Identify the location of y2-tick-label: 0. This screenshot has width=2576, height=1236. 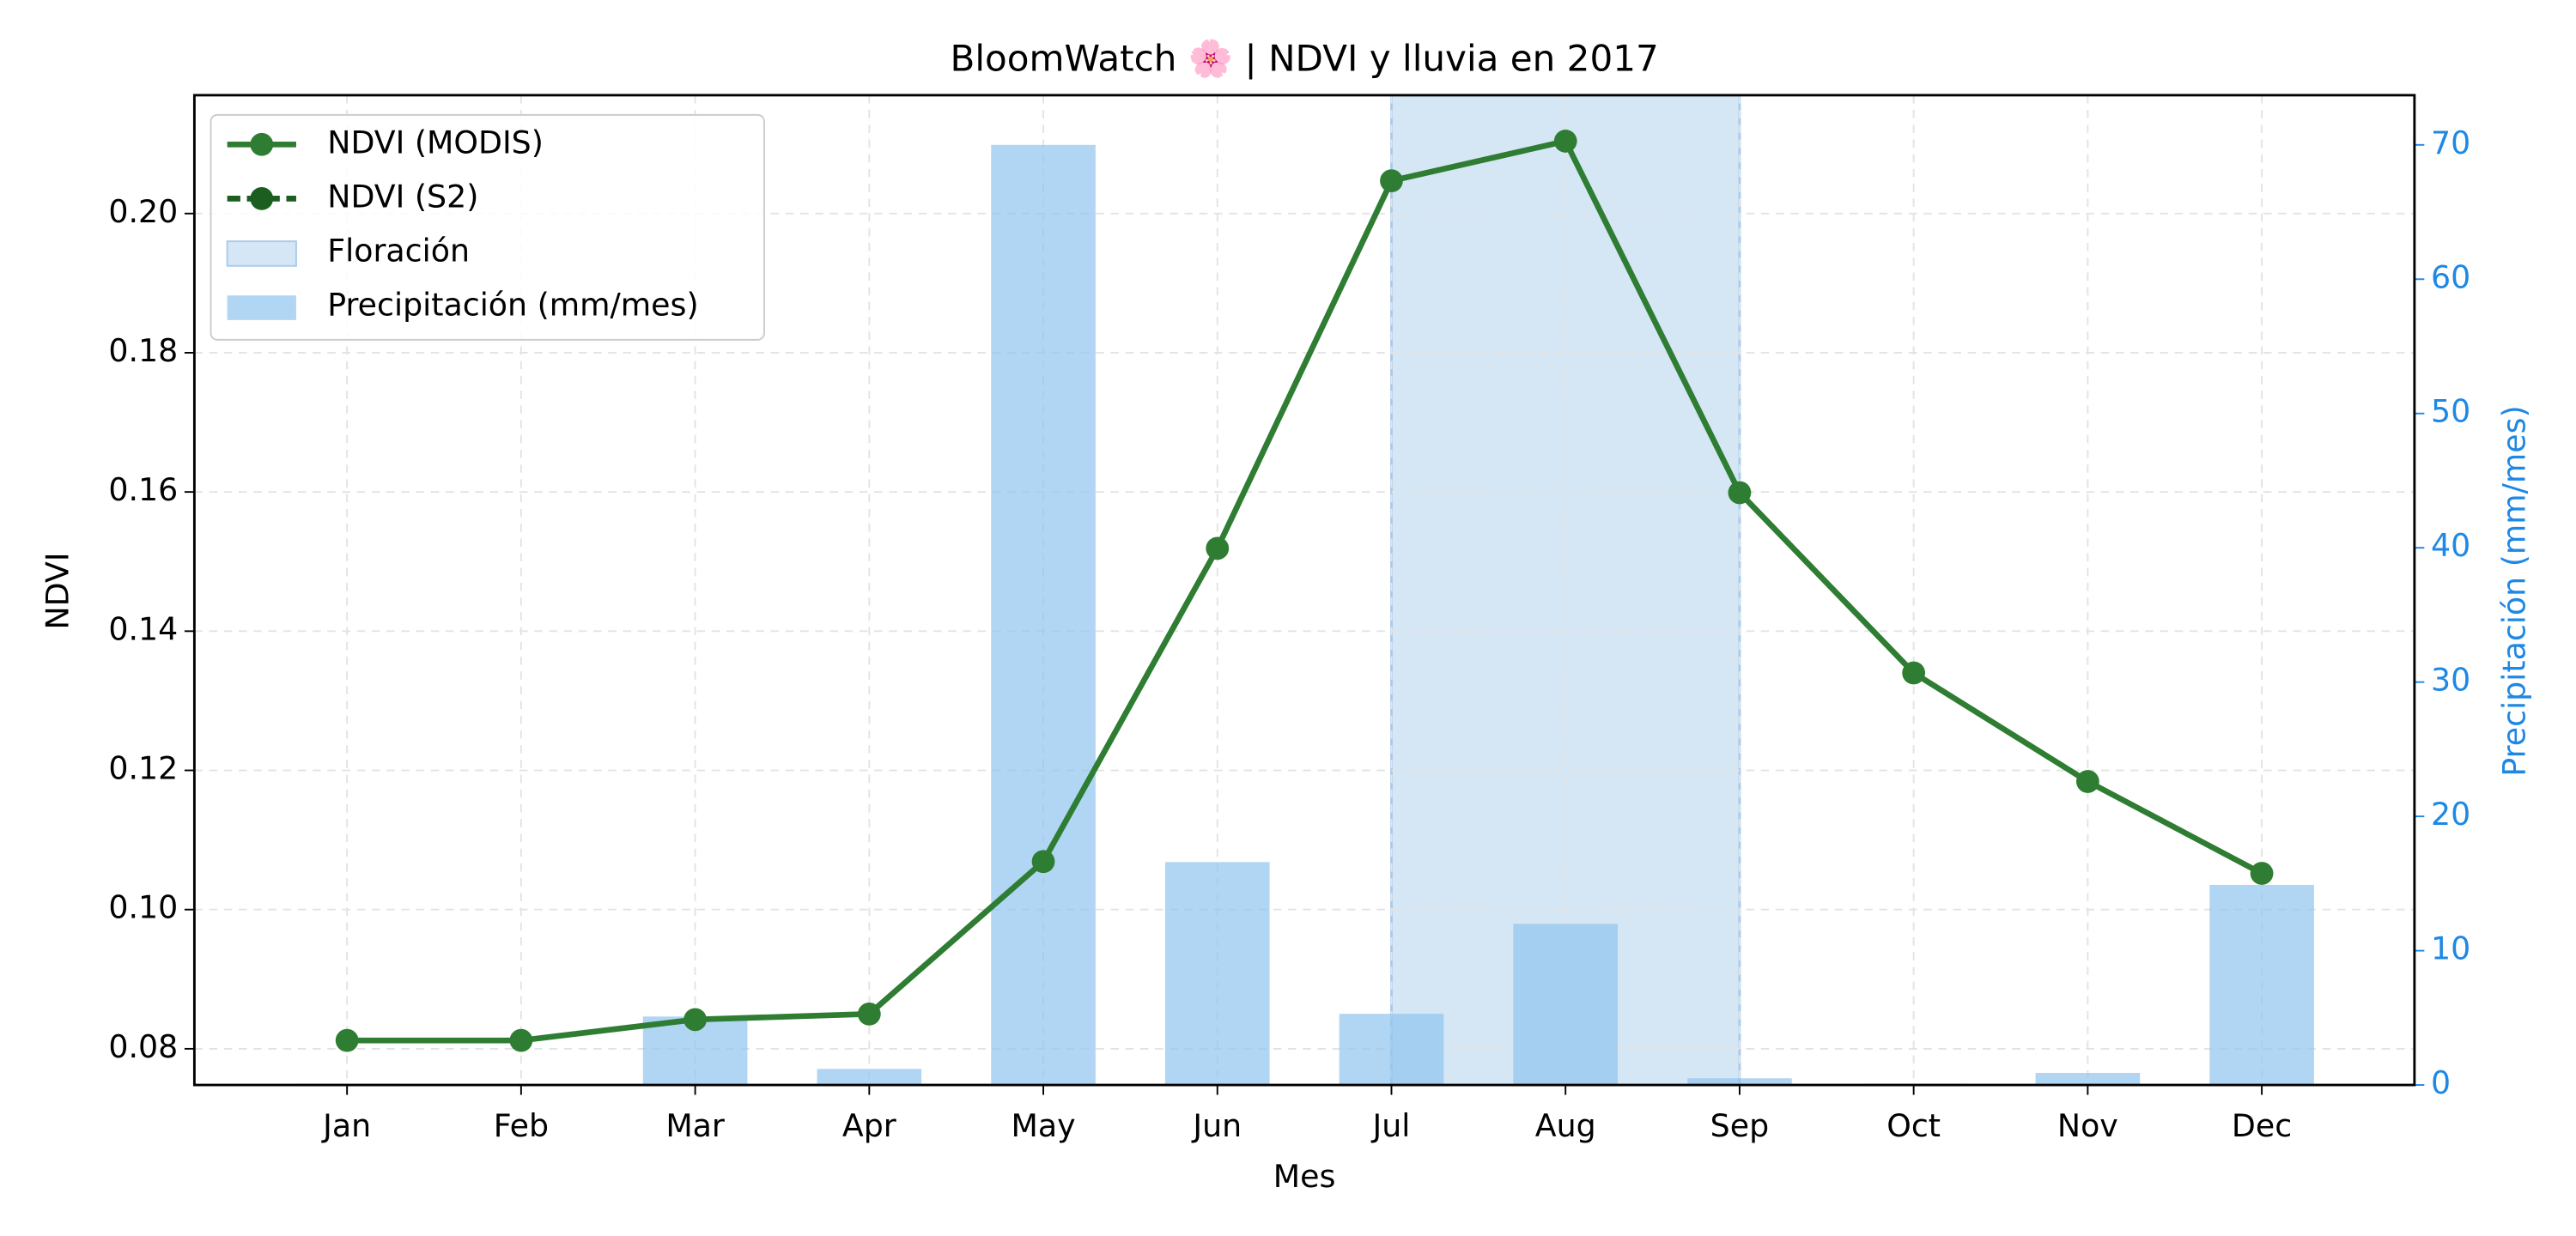
(2441, 1082).